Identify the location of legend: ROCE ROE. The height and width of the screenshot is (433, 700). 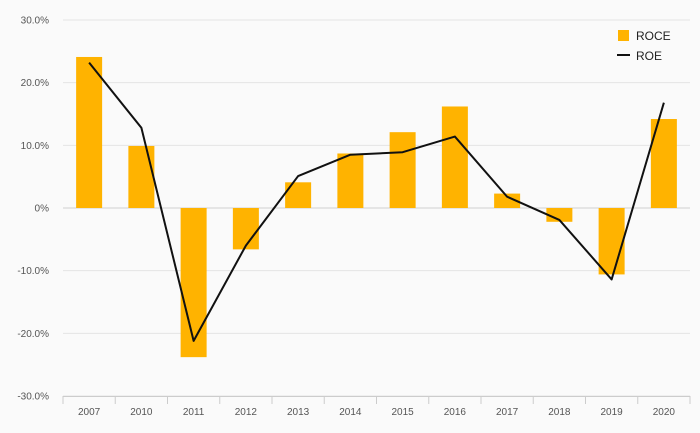
(644, 46).